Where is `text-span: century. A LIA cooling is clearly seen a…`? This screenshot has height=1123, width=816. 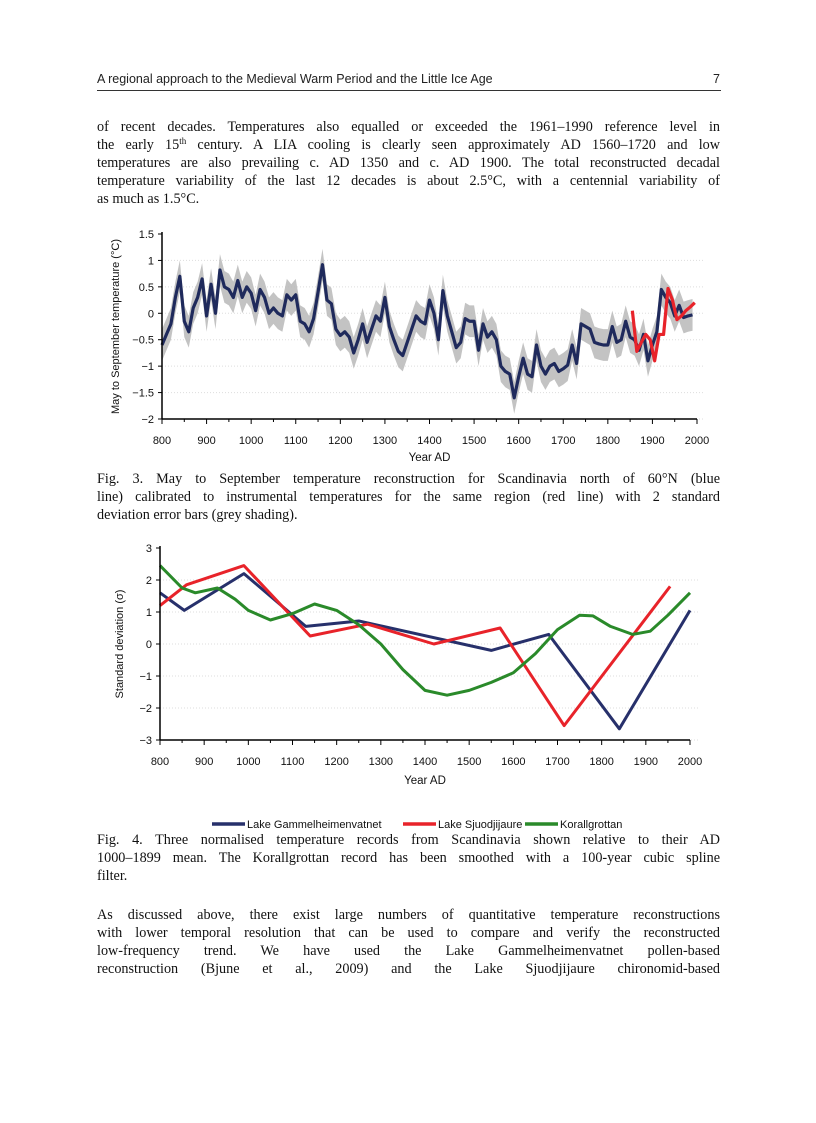
text-span: century. A LIA cooling is clearly seen a… is located at coordinates (453, 145).